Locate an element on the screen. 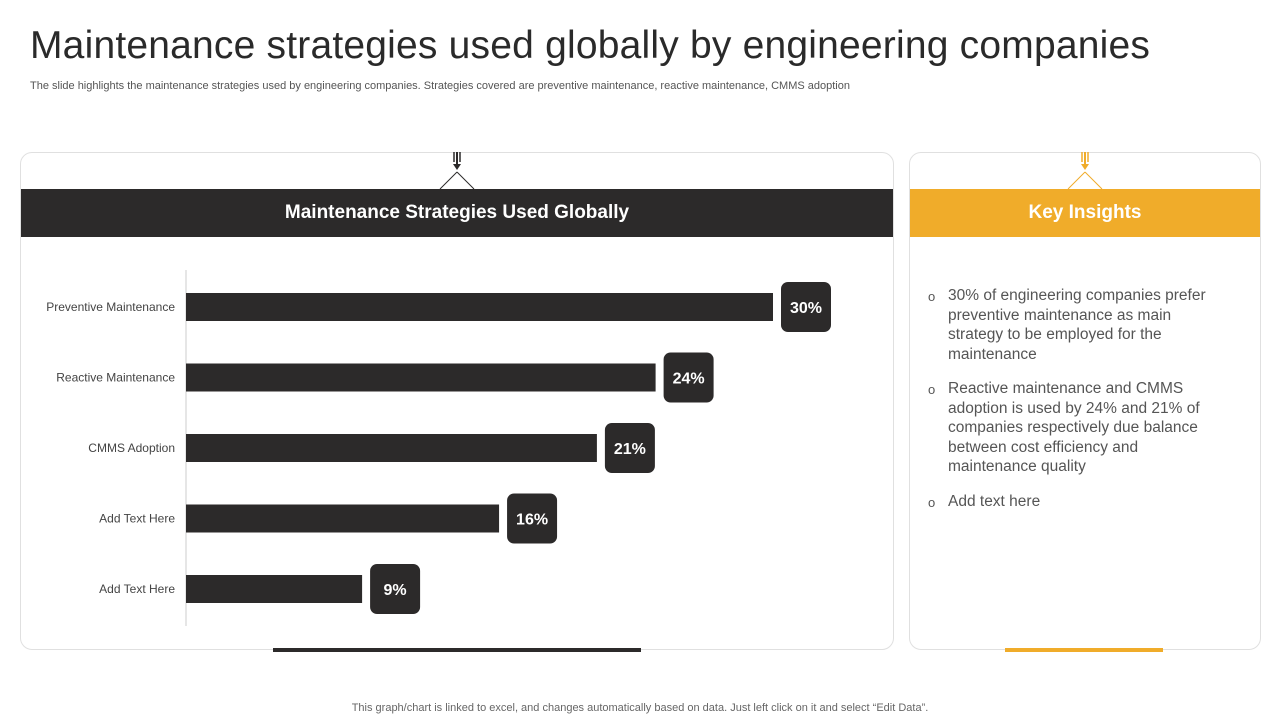  category-label: Reactive Maintenance is located at coordinates (115, 378).